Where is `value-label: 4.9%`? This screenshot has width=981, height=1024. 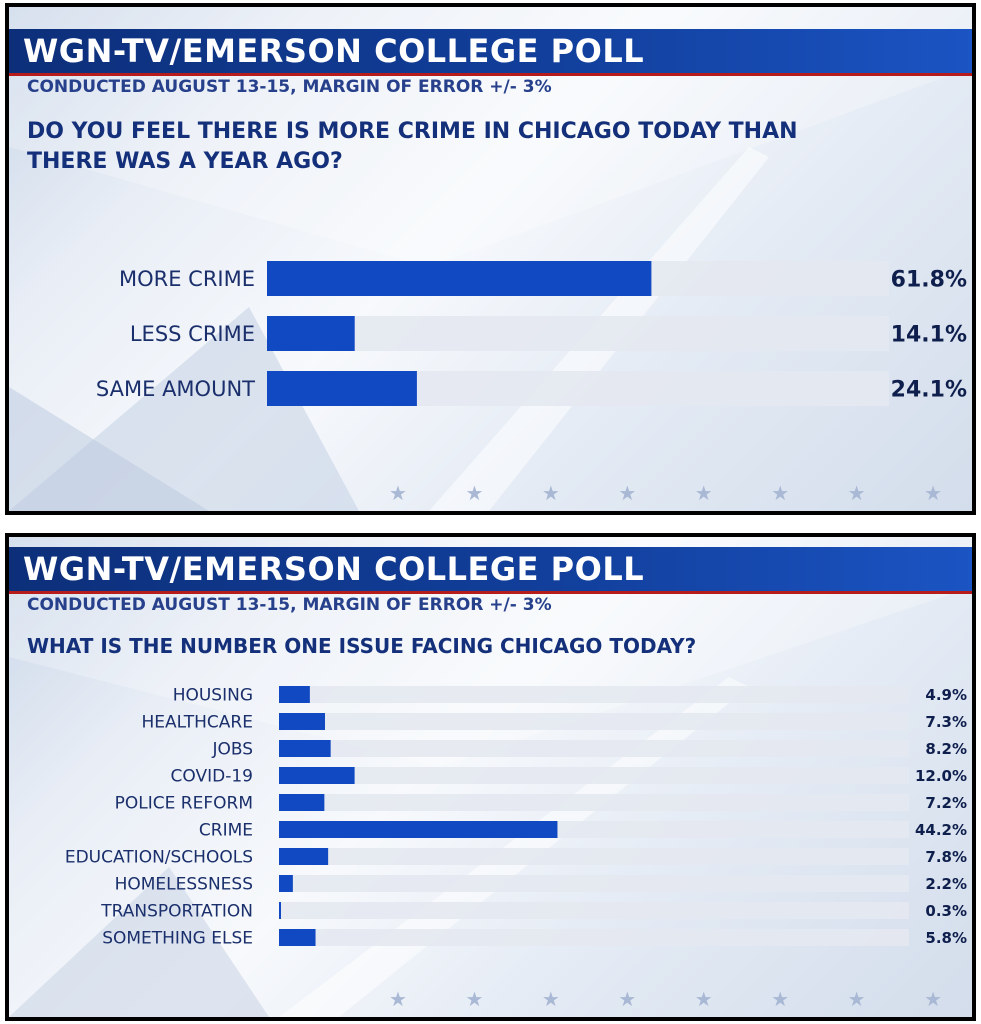 value-label: 4.9% is located at coordinates (946, 695).